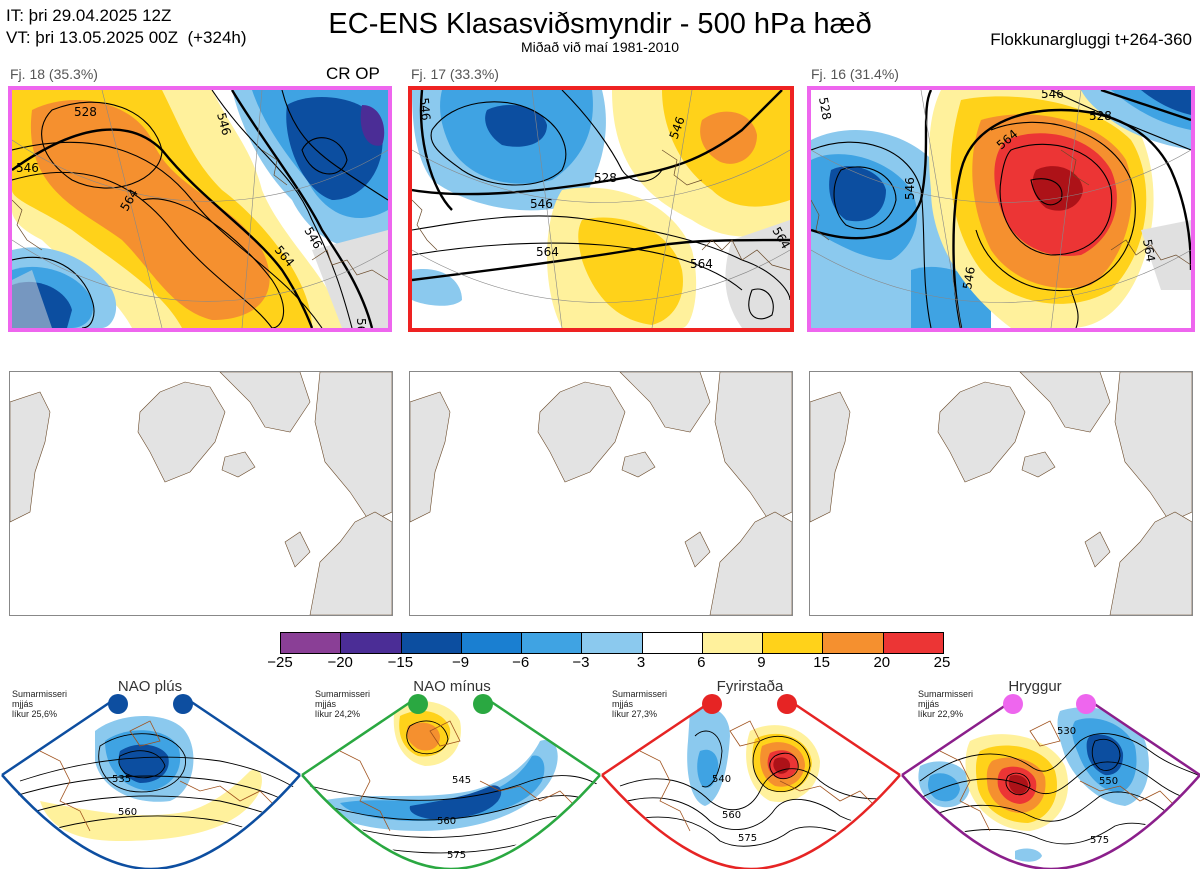 This screenshot has height=871, width=1200. Describe the element at coordinates (721, 779) in the screenshot. I see `regime-contour-label: 540` at that location.